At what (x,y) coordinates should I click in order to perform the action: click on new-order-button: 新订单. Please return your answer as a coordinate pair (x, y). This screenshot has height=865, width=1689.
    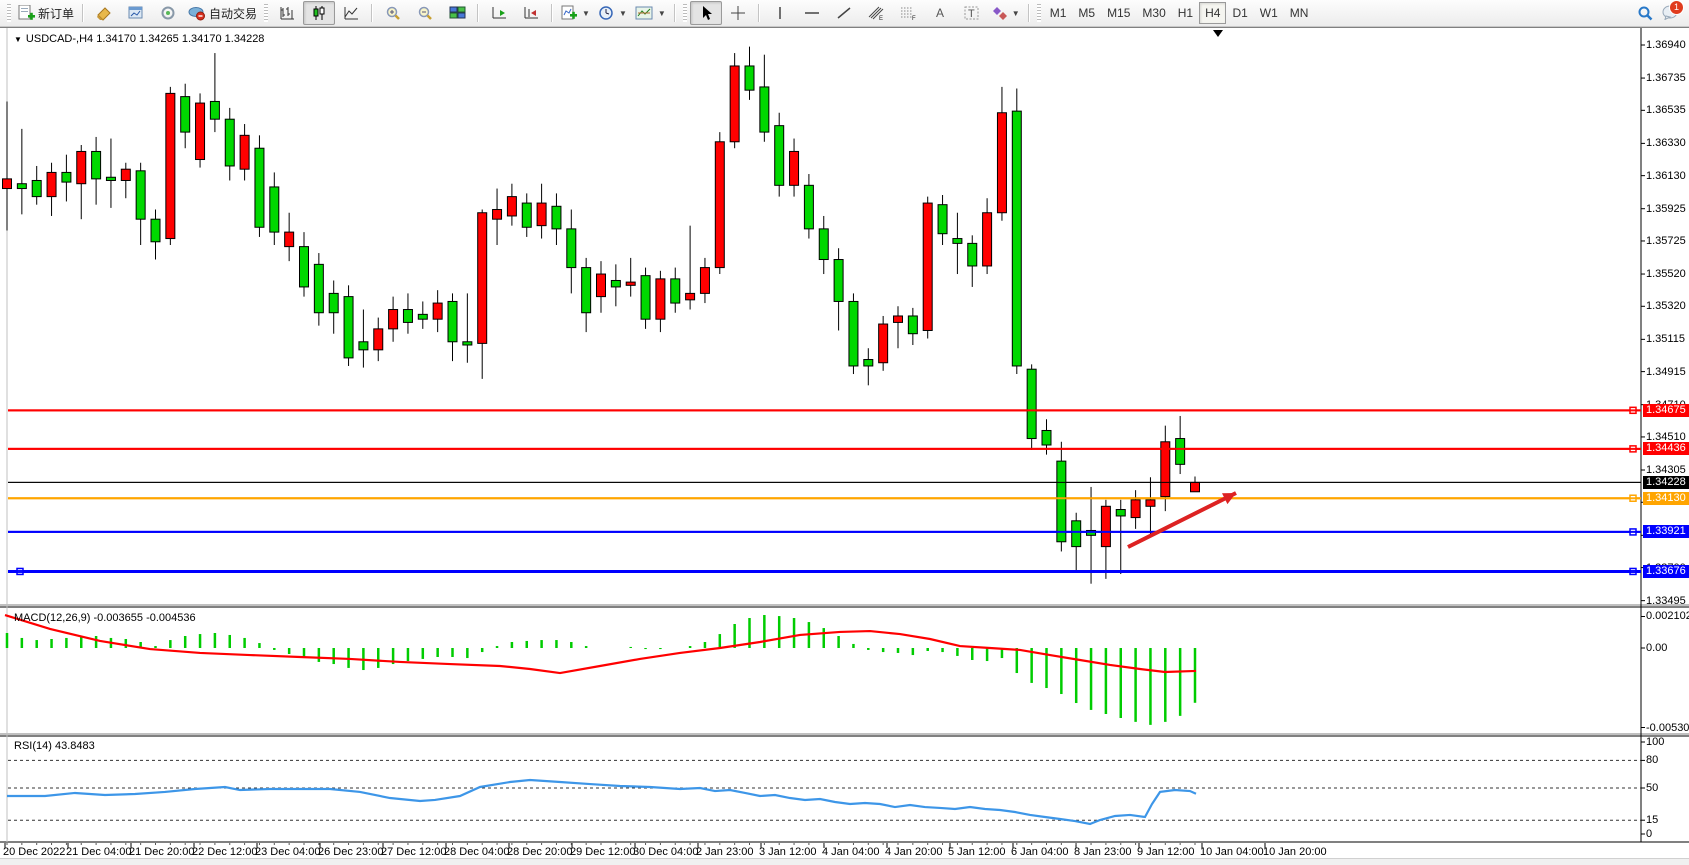
    Looking at the image, I should click on (46, 13).